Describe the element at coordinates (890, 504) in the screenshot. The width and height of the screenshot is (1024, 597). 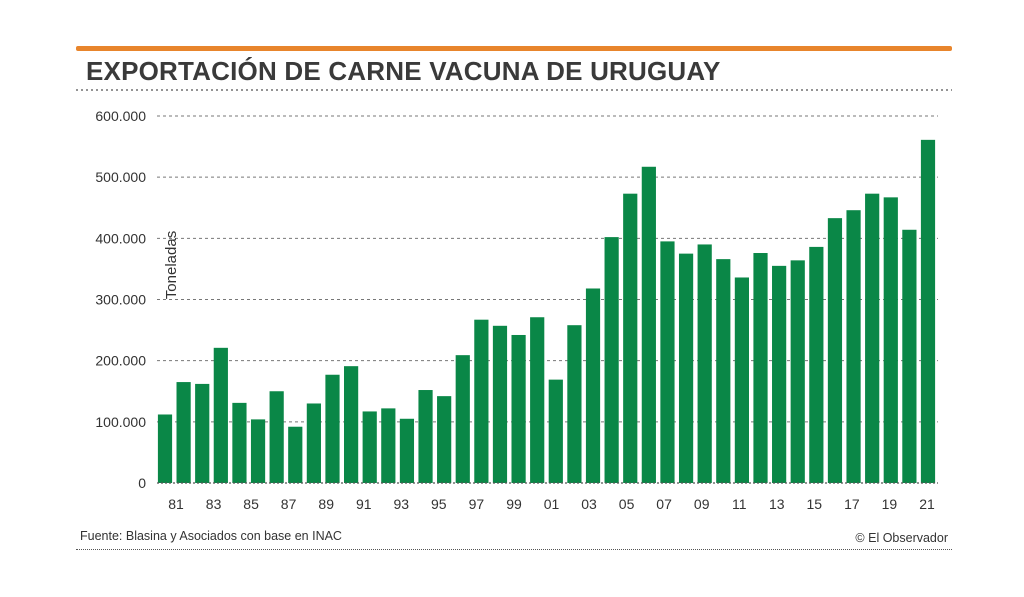
I see `x-tick-label: 19` at that location.